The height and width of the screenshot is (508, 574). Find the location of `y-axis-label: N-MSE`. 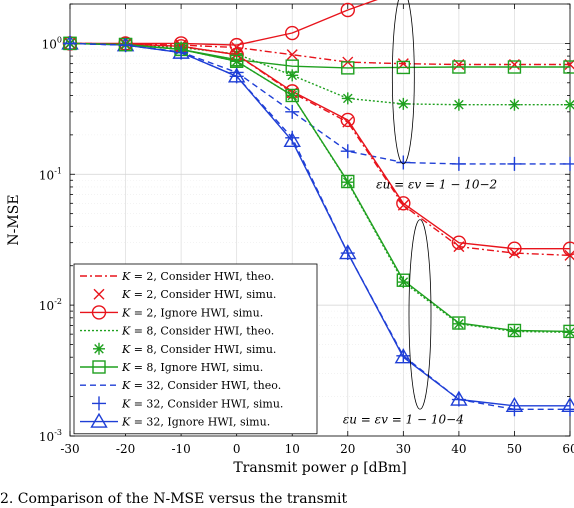

y-axis-label: N-MSE is located at coordinates (14, 219).